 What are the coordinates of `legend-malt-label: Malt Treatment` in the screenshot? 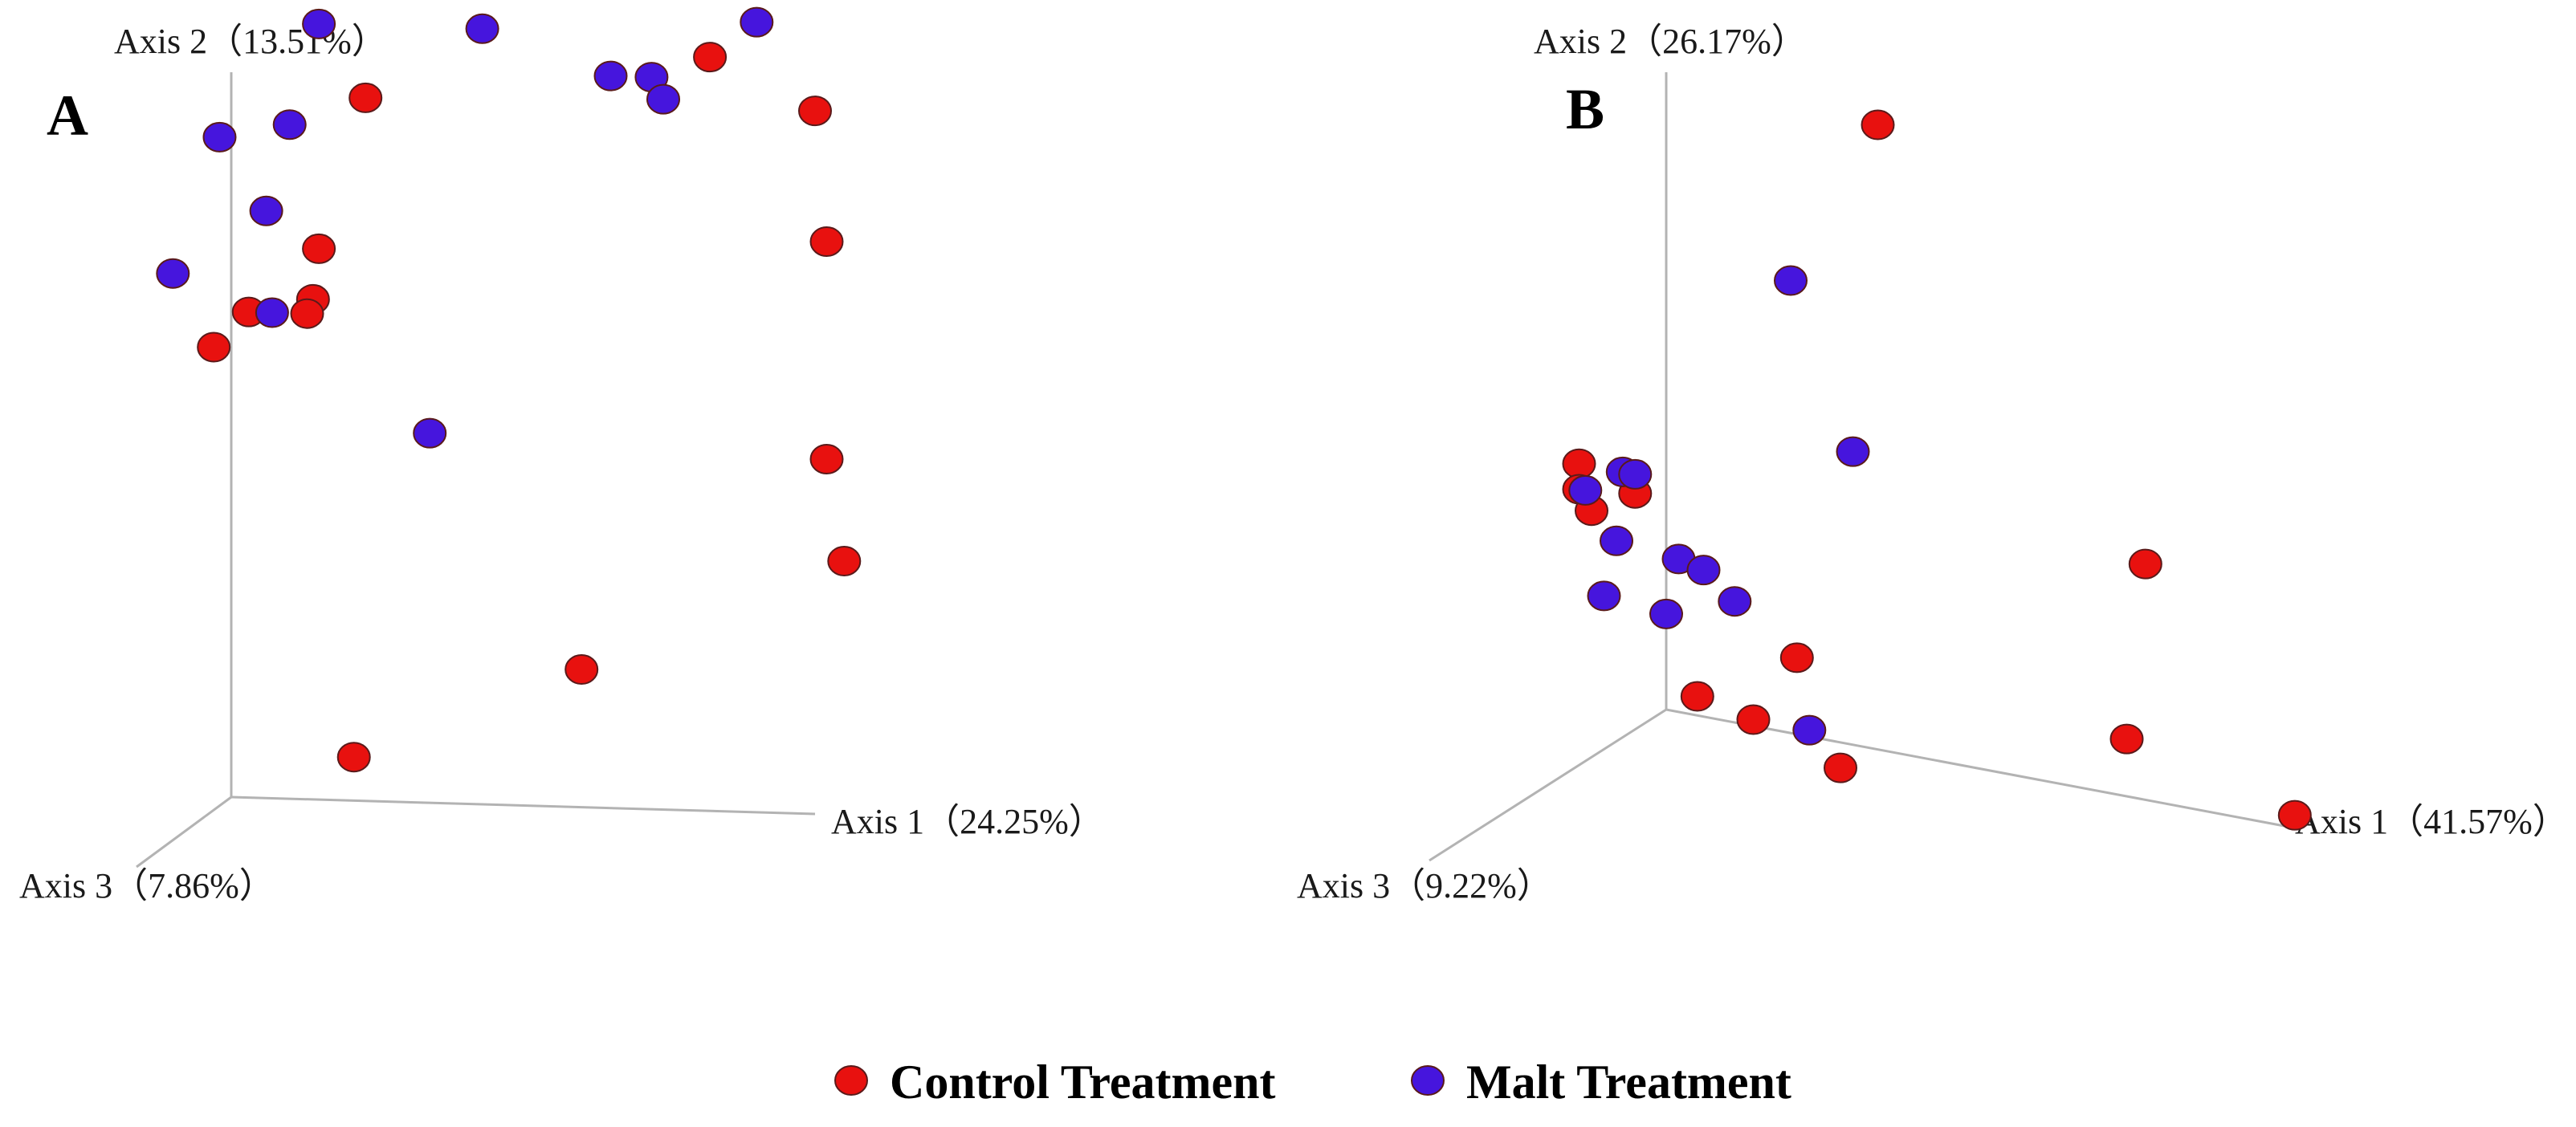 It's located at (1628, 1082).